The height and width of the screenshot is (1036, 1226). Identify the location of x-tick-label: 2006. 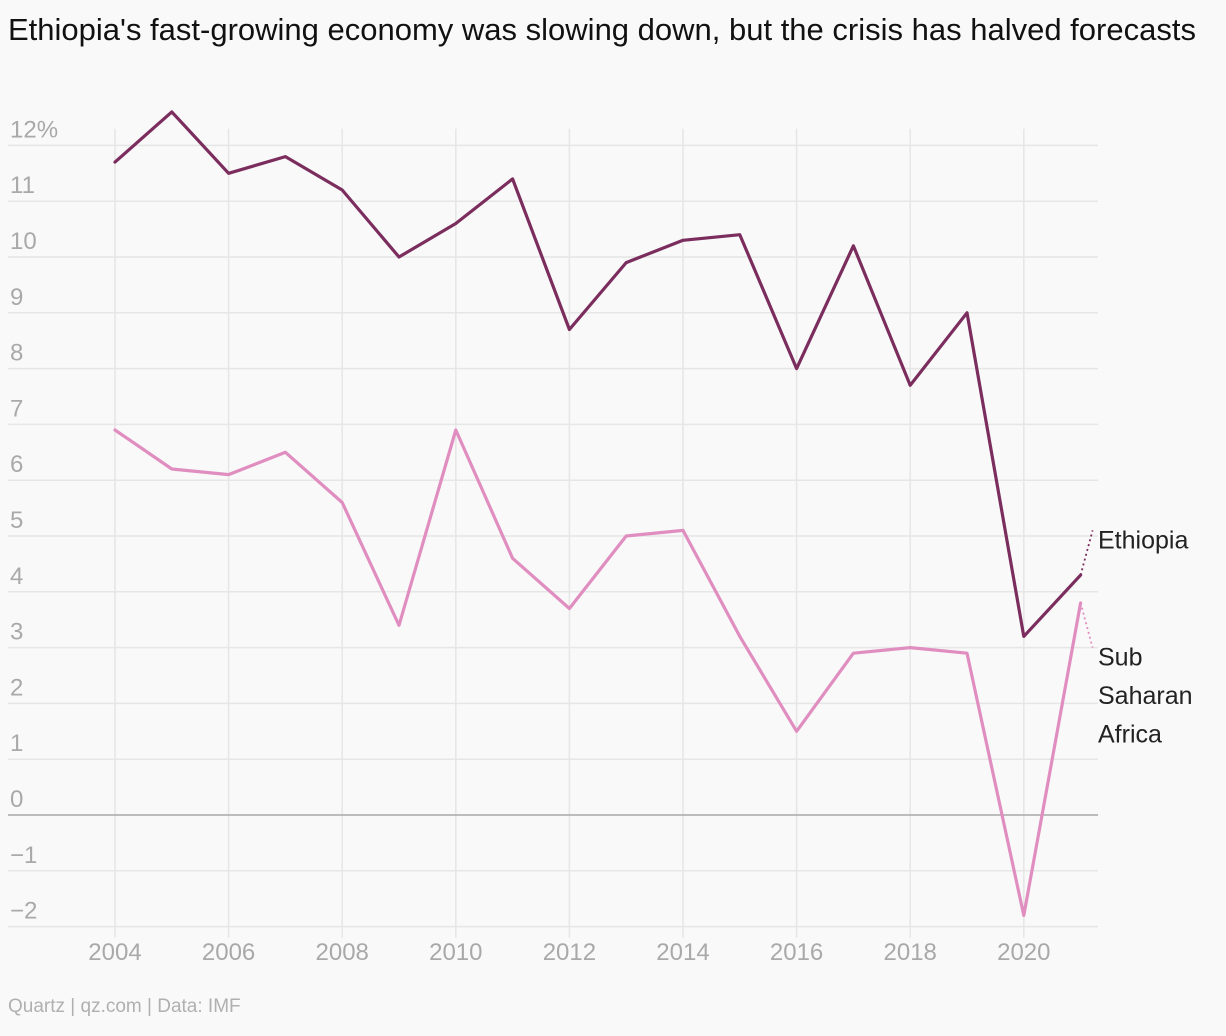
(228, 952).